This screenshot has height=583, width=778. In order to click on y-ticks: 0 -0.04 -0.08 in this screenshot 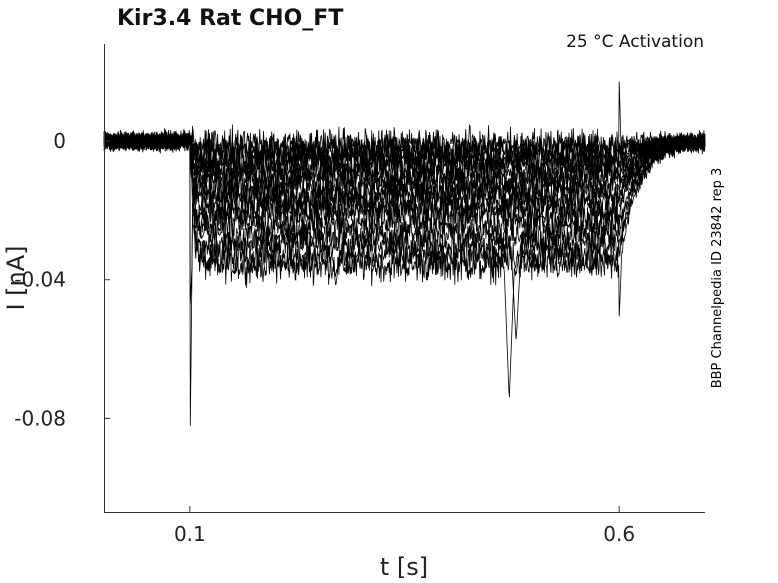, I will do `click(62, 279)`.